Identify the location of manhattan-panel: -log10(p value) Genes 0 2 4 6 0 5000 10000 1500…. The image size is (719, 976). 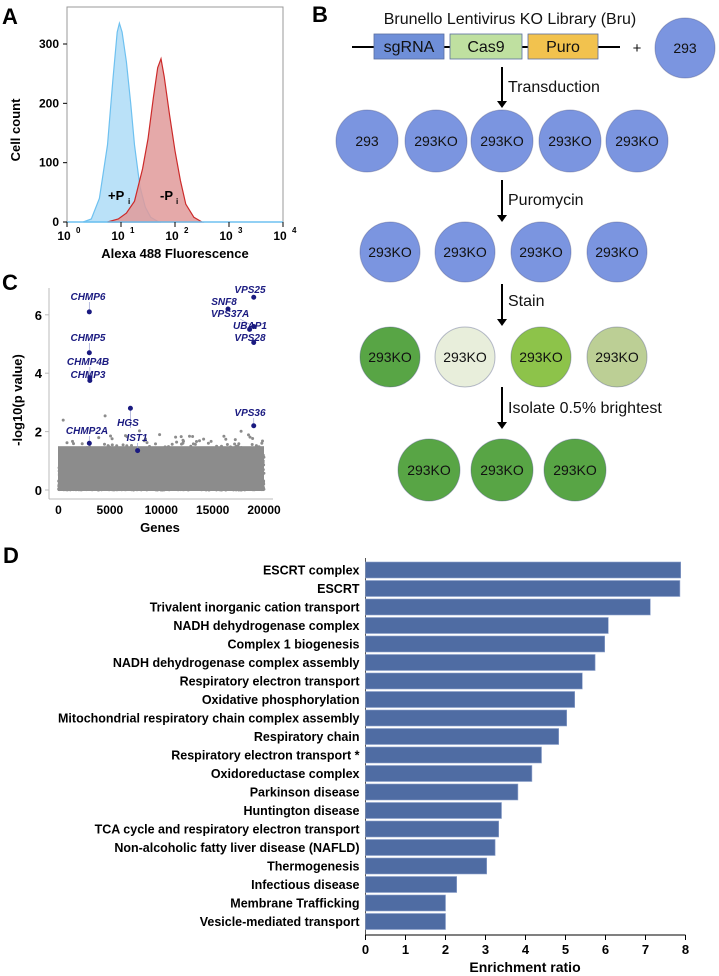
(145, 410).